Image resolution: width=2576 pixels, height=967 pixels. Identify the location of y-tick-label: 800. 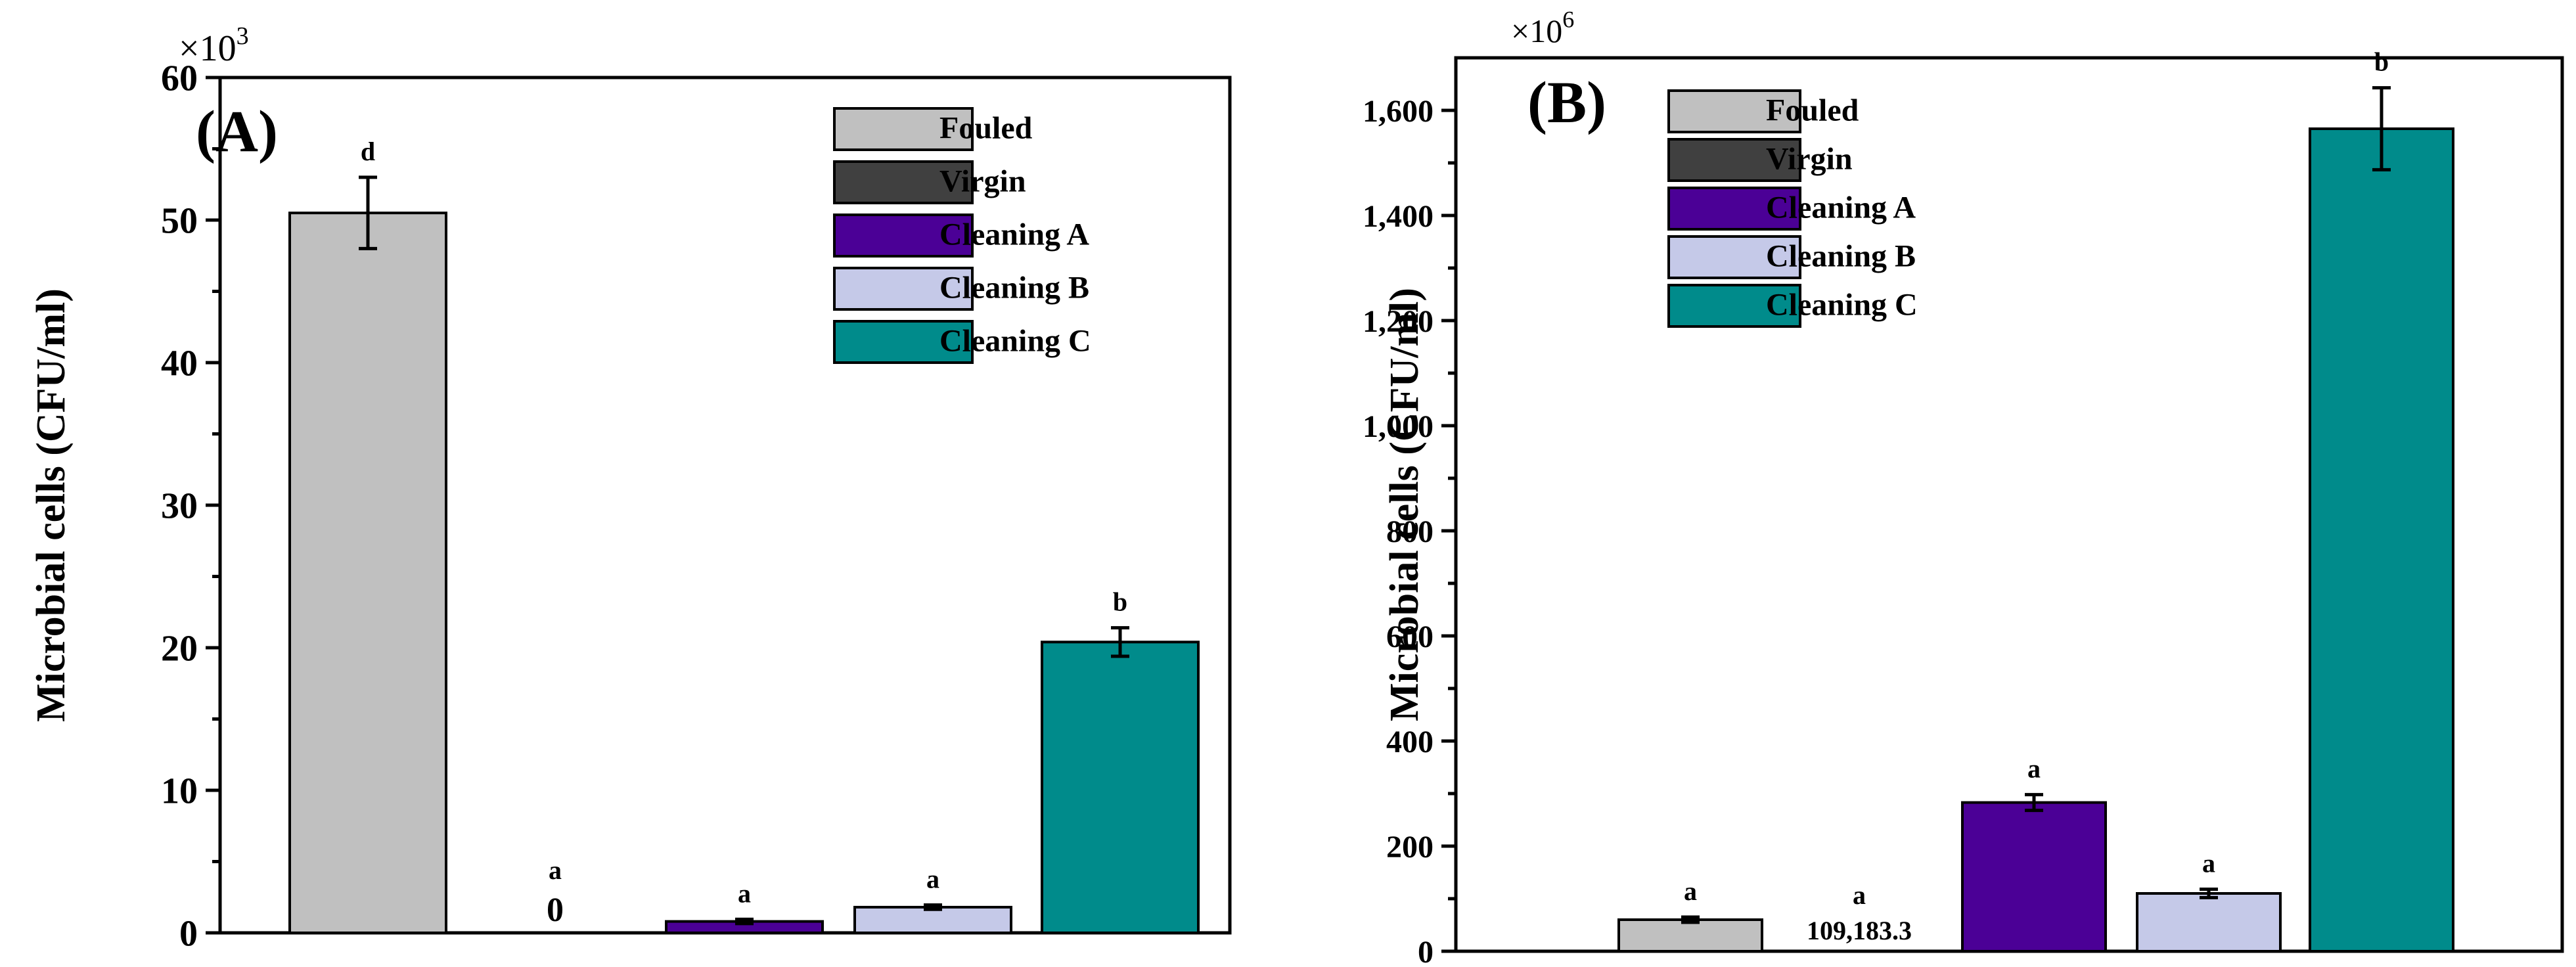
(1410, 531).